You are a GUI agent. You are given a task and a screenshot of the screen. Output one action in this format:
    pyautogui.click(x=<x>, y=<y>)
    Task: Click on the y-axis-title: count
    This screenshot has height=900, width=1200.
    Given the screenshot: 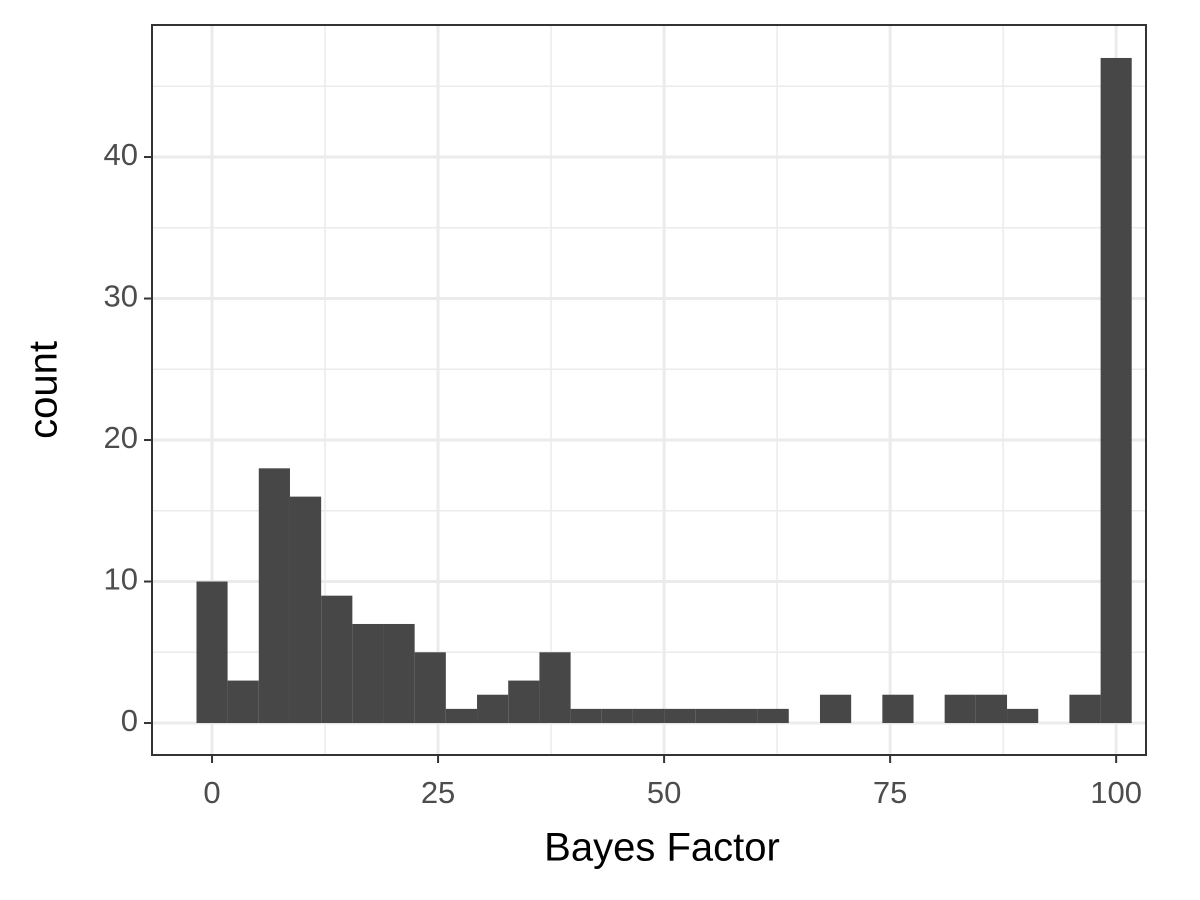 What is the action you would take?
    pyautogui.click(x=44, y=390)
    